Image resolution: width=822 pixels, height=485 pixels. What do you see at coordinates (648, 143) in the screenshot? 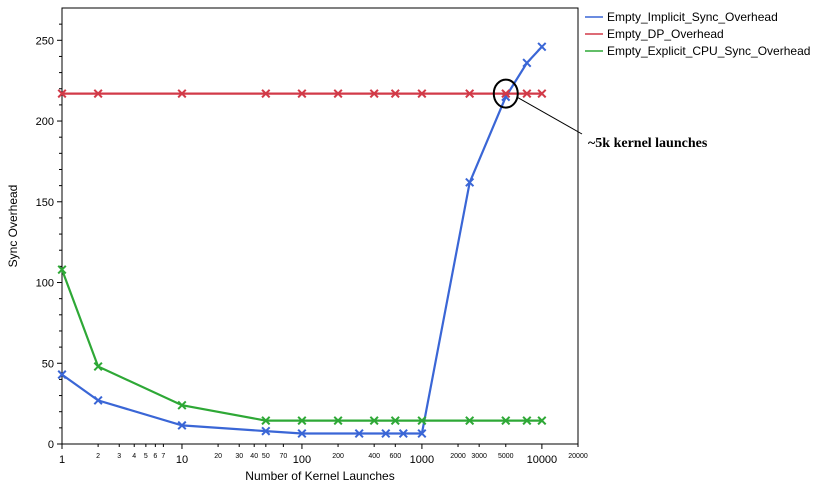
I see `annotation-label: ~5k kernel launches` at bounding box center [648, 143].